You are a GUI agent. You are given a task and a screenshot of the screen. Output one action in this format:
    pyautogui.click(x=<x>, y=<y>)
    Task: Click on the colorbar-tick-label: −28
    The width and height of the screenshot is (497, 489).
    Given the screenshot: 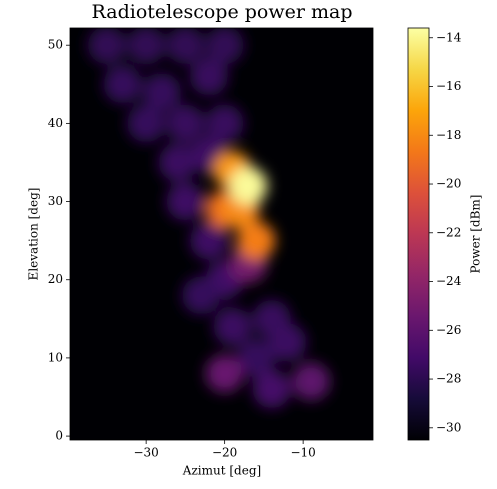 What is the action you would take?
    pyautogui.click(x=448, y=379)
    